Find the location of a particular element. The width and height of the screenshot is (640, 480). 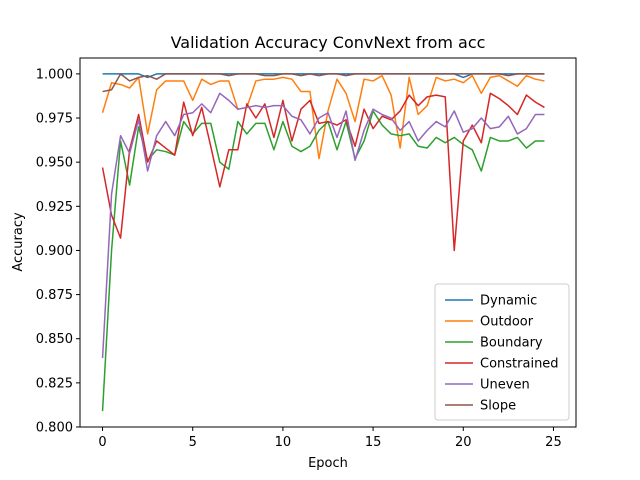

legend-label-slope: Slope is located at coordinates (498, 406).